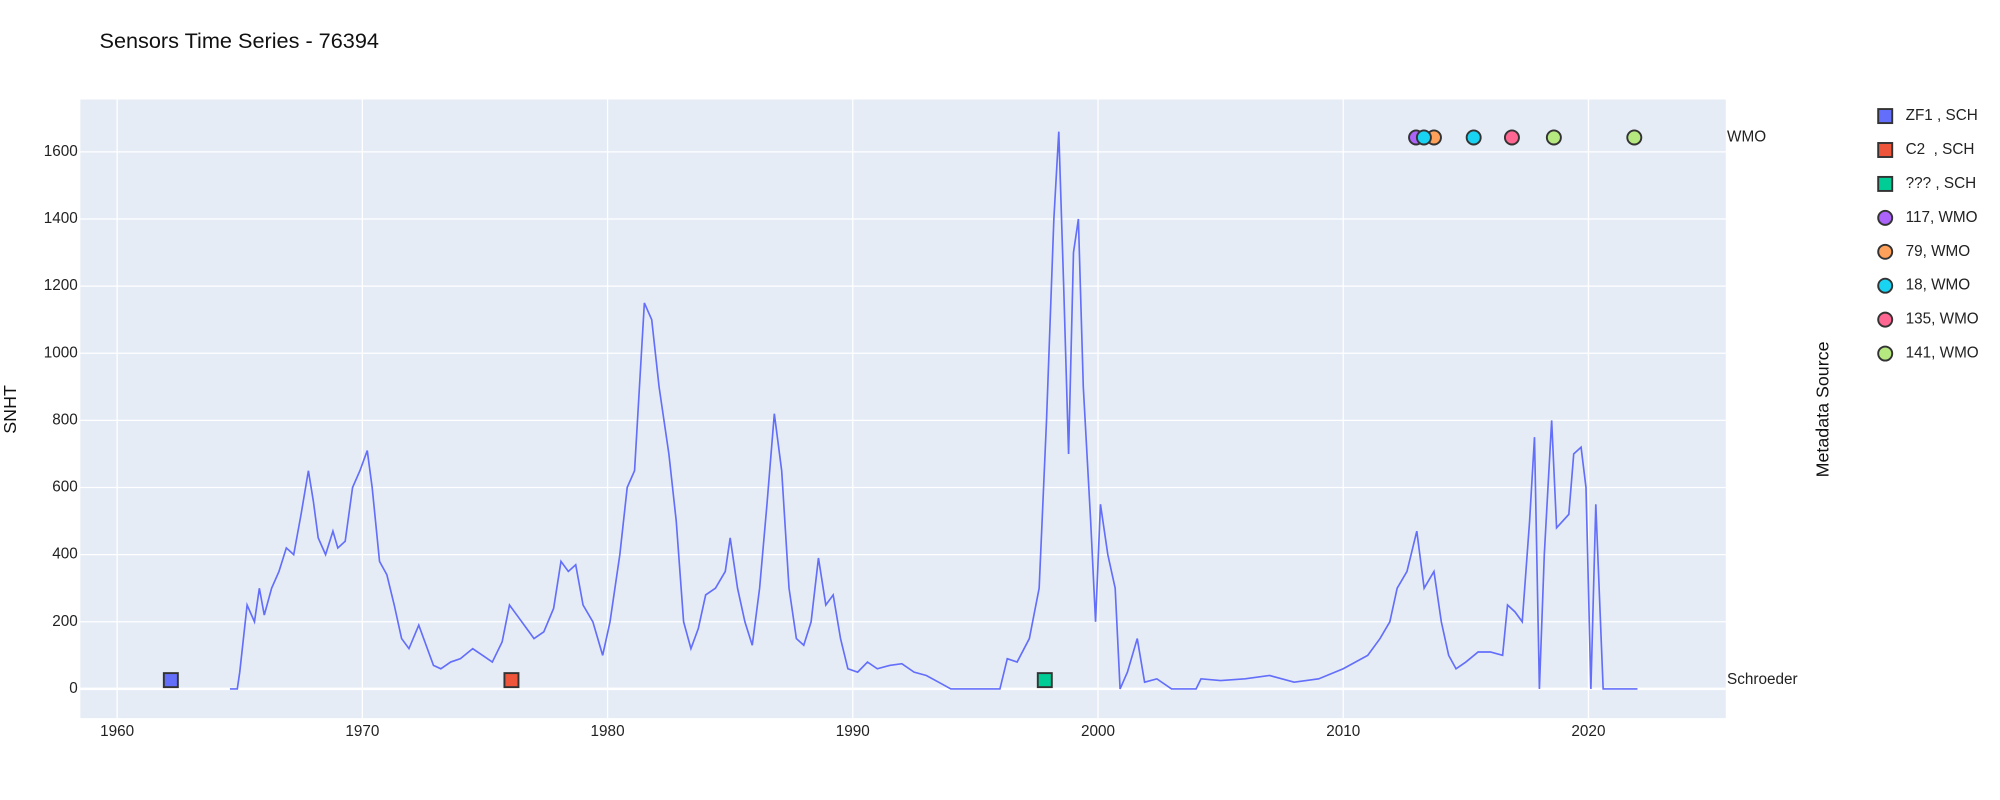 This screenshot has height=800, width=2000. What do you see at coordinates (853, 731) in the screenshot?
I see `x-tick-label: 1990` at bounding box center [853, 731].